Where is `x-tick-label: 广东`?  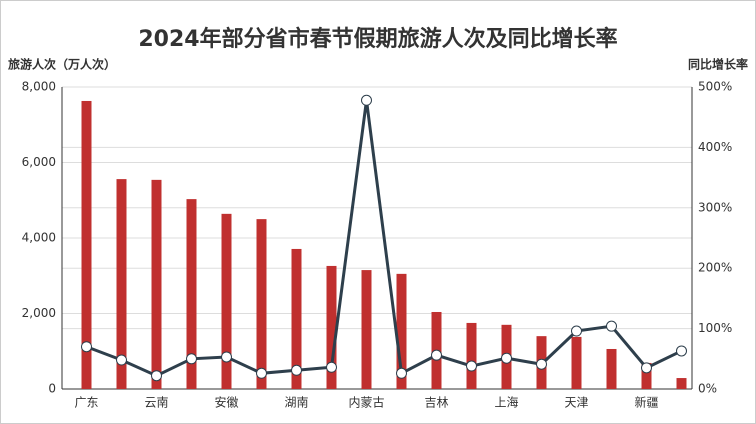 x-tick-label: 广东 is located at coordinates (86, 403).